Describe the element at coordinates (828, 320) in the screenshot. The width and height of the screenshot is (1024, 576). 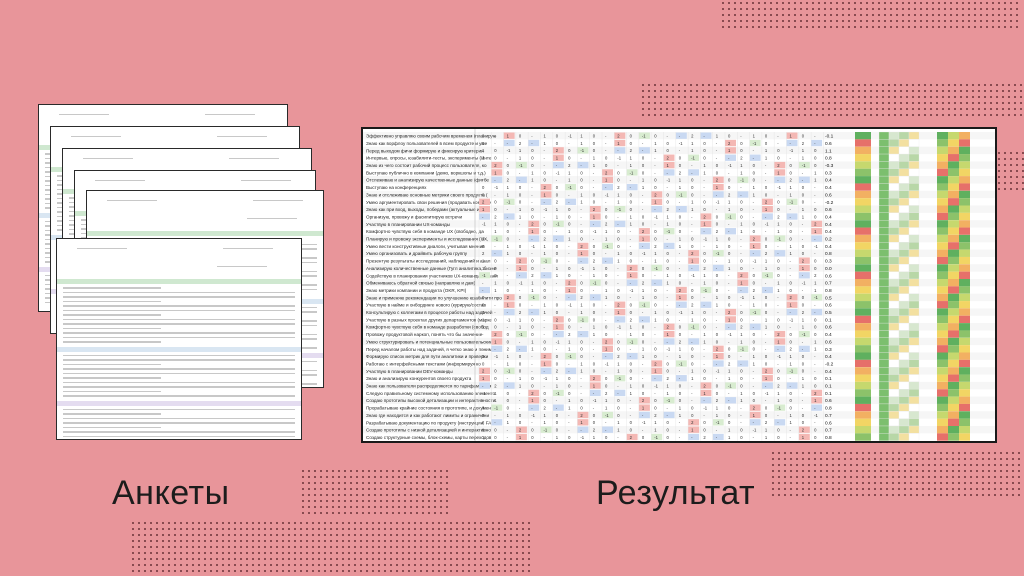
I see `average-value: 0.1` at that location.